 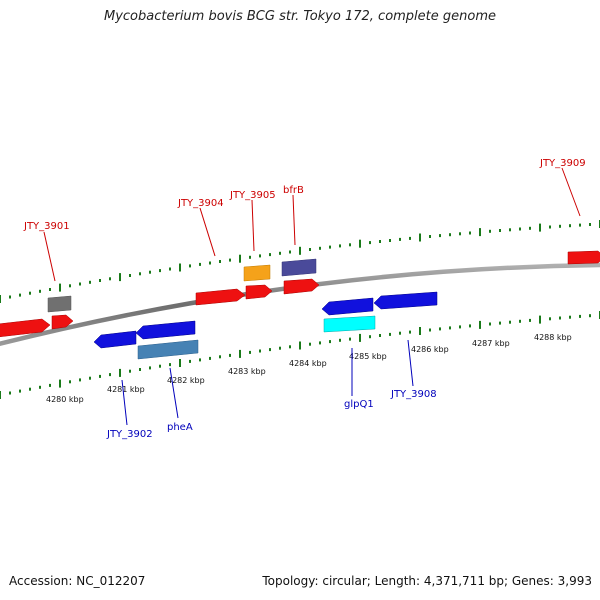 I want to click on kbp-label-4286: 4286 kbp, so click(x=430, y=349).